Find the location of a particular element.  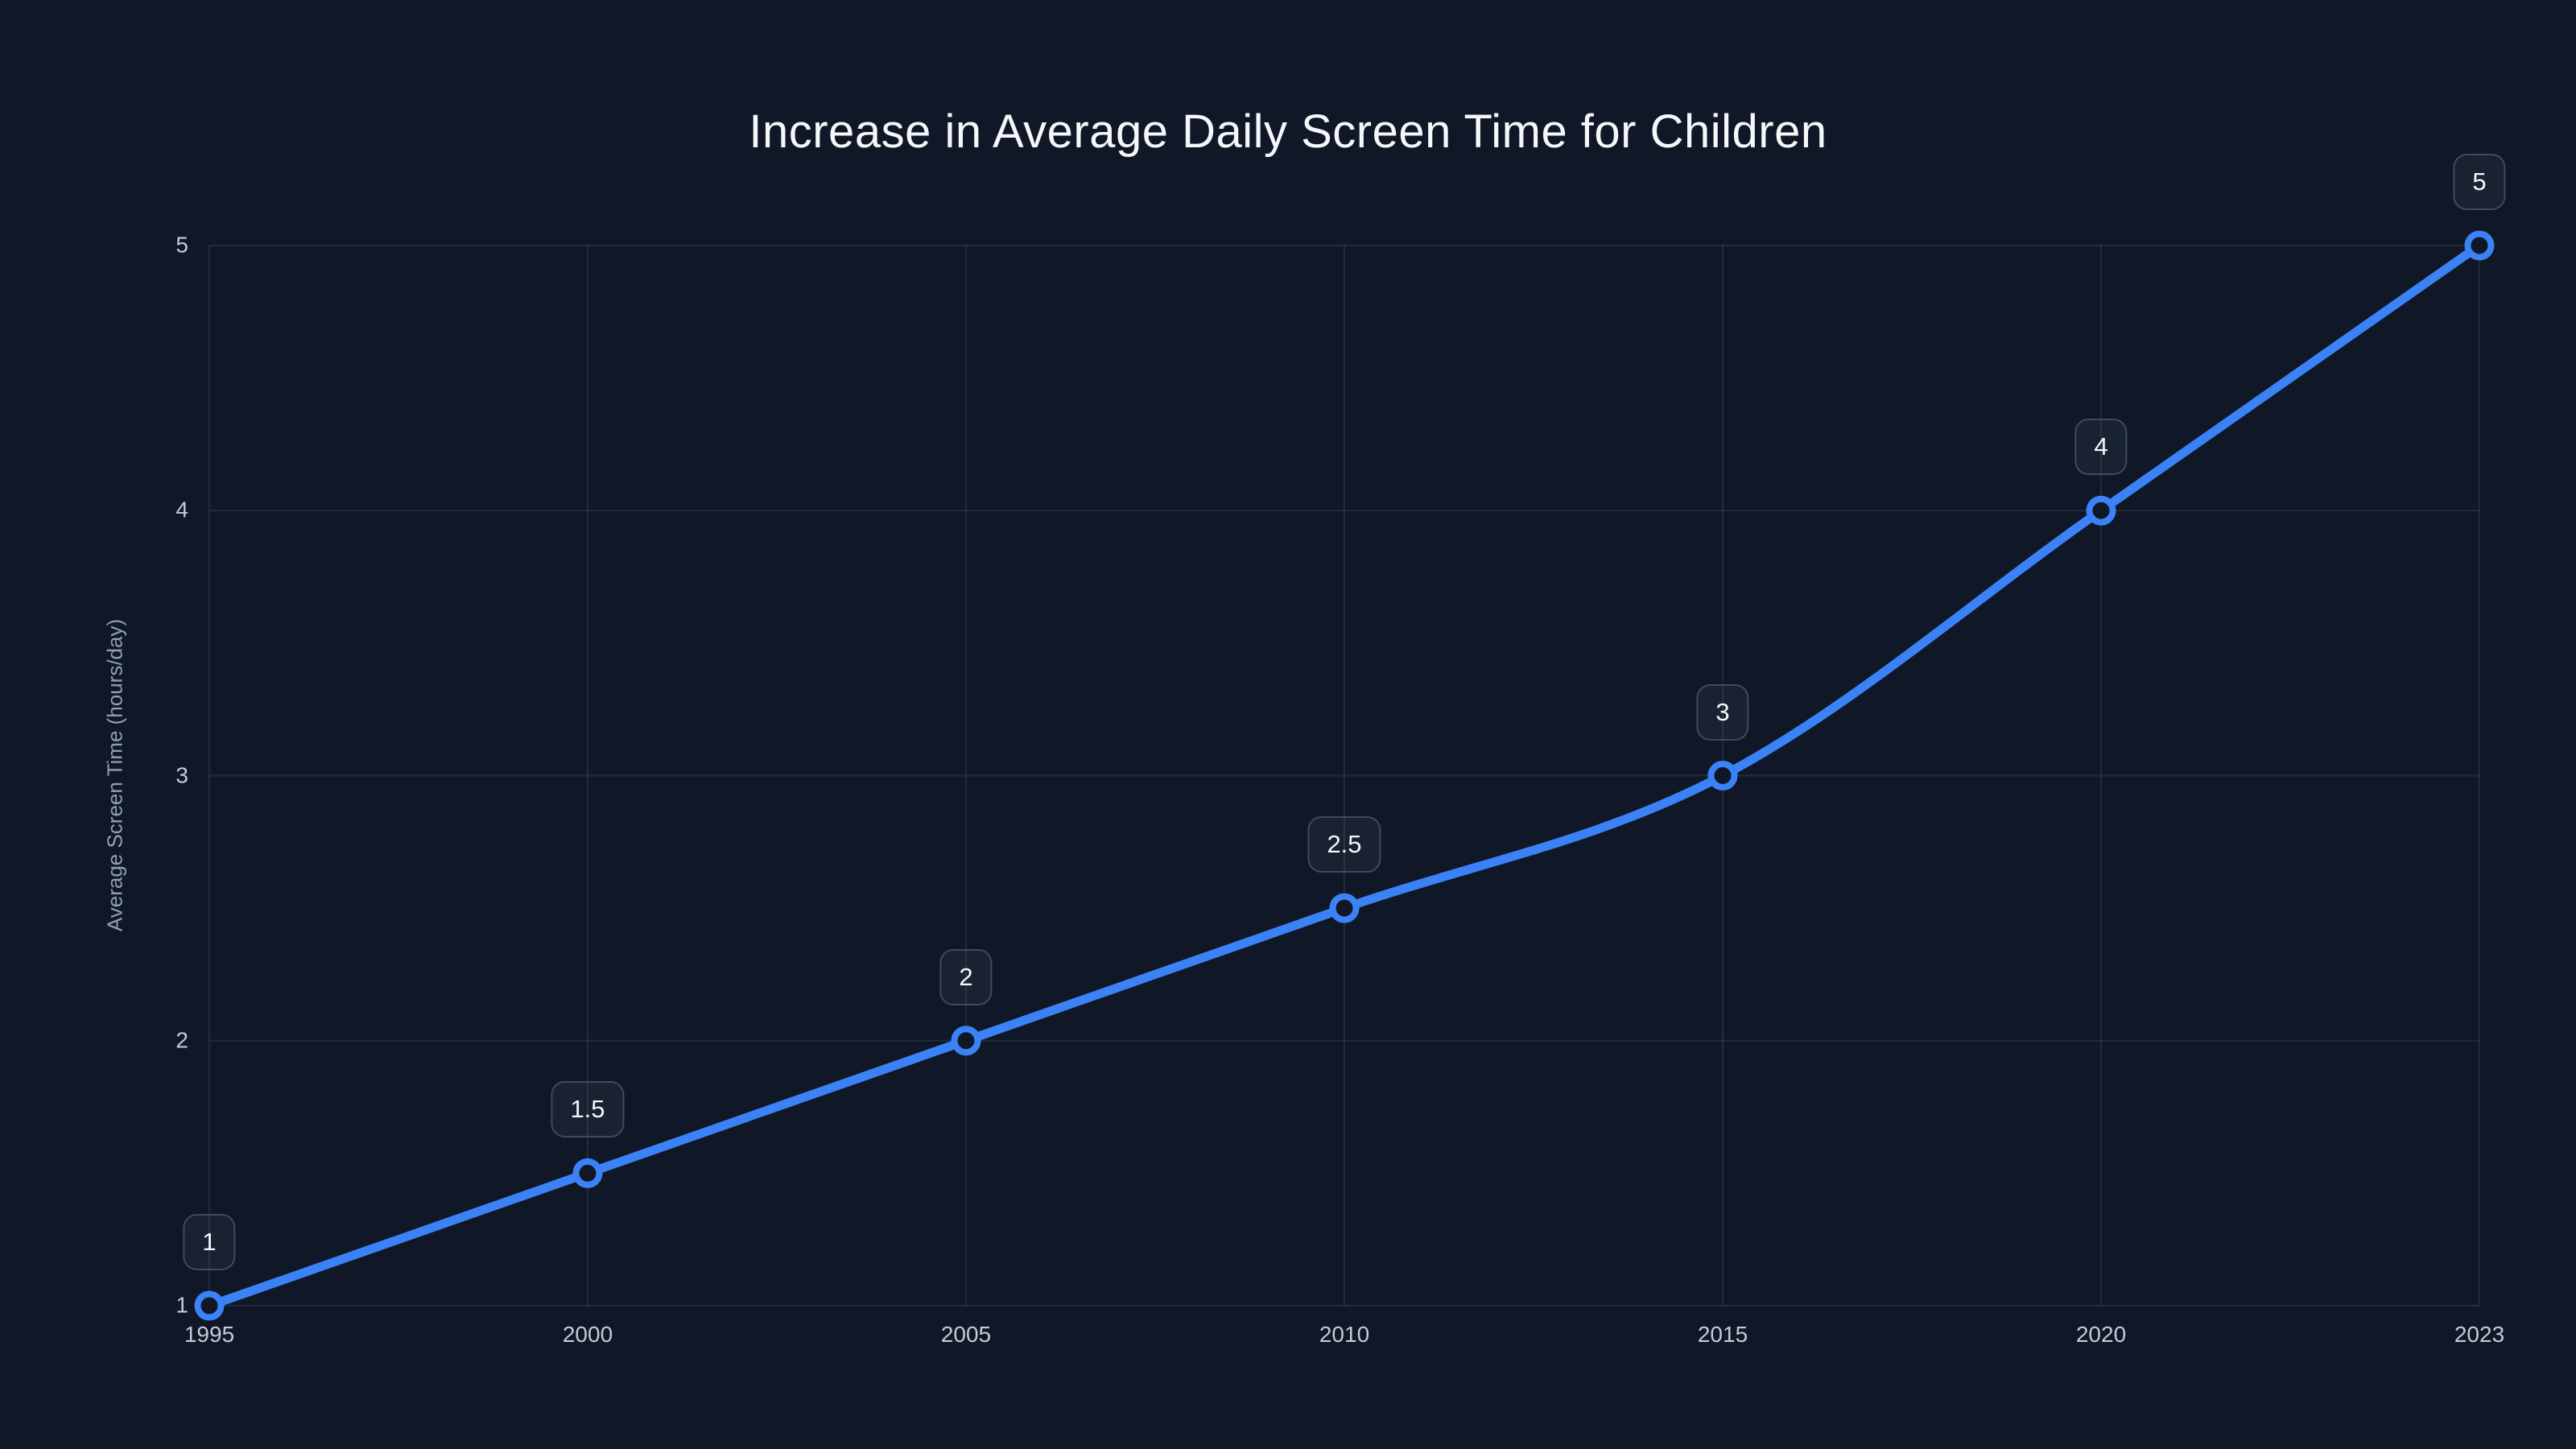

point-label-badge: 1.5 is located at coordinates (588, 1109).